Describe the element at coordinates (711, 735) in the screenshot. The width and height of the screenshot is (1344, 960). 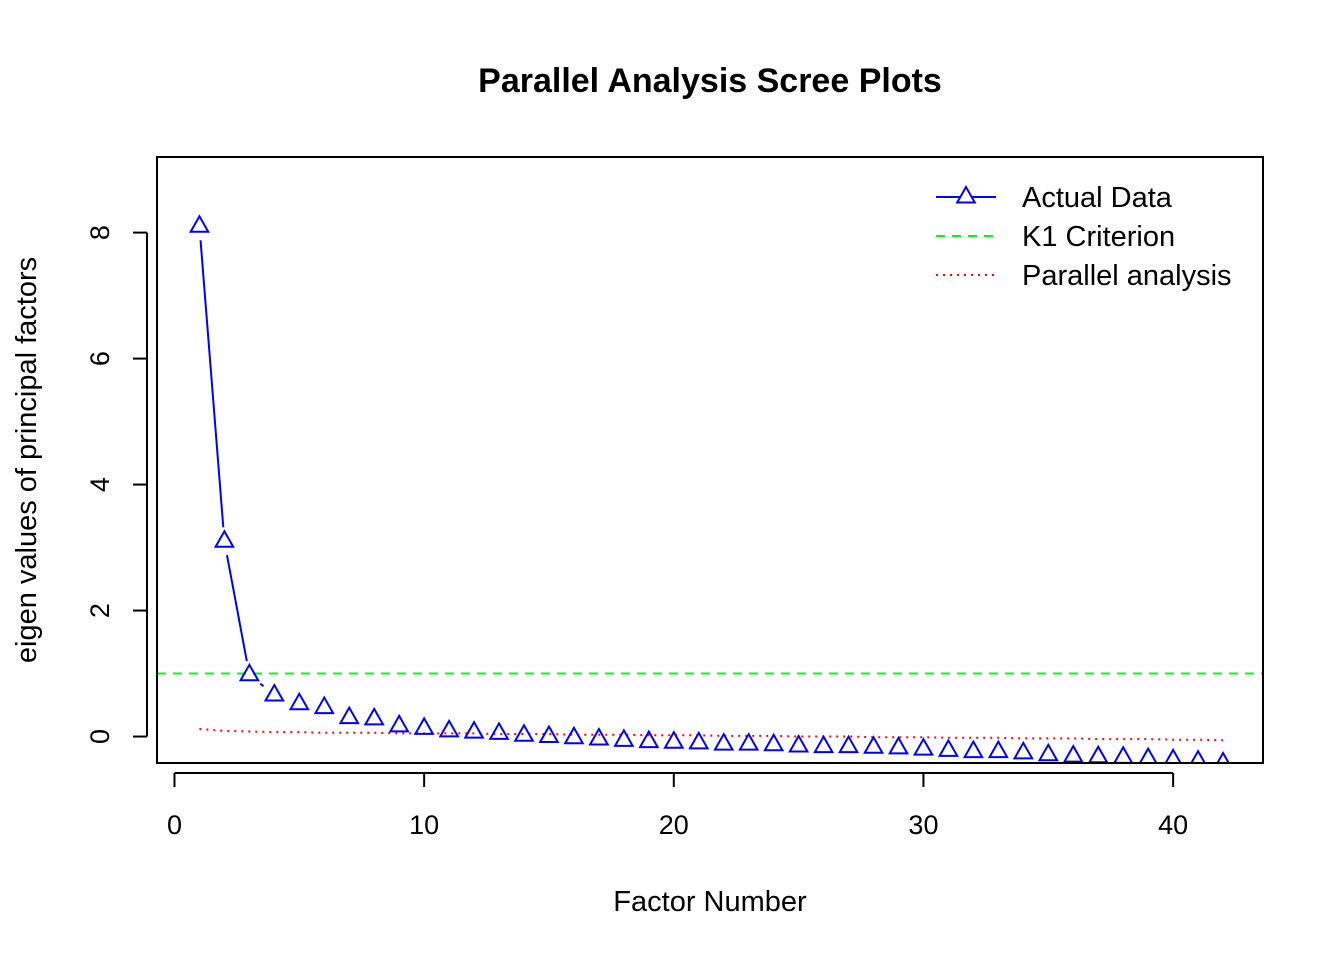
I see `parallel-analysis-line` at that location.